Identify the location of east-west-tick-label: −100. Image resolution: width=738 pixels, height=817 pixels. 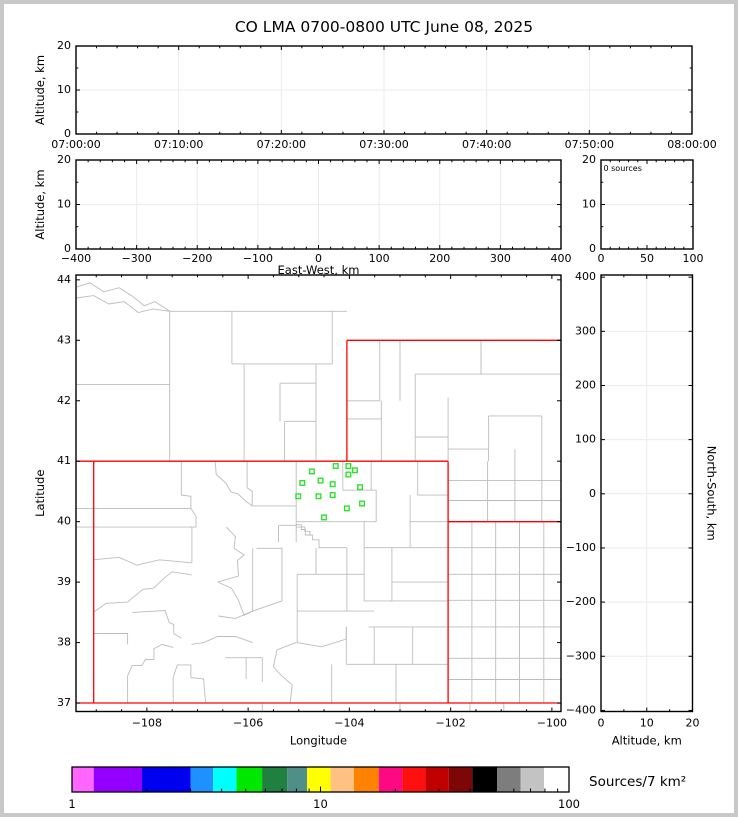
(258, 258).